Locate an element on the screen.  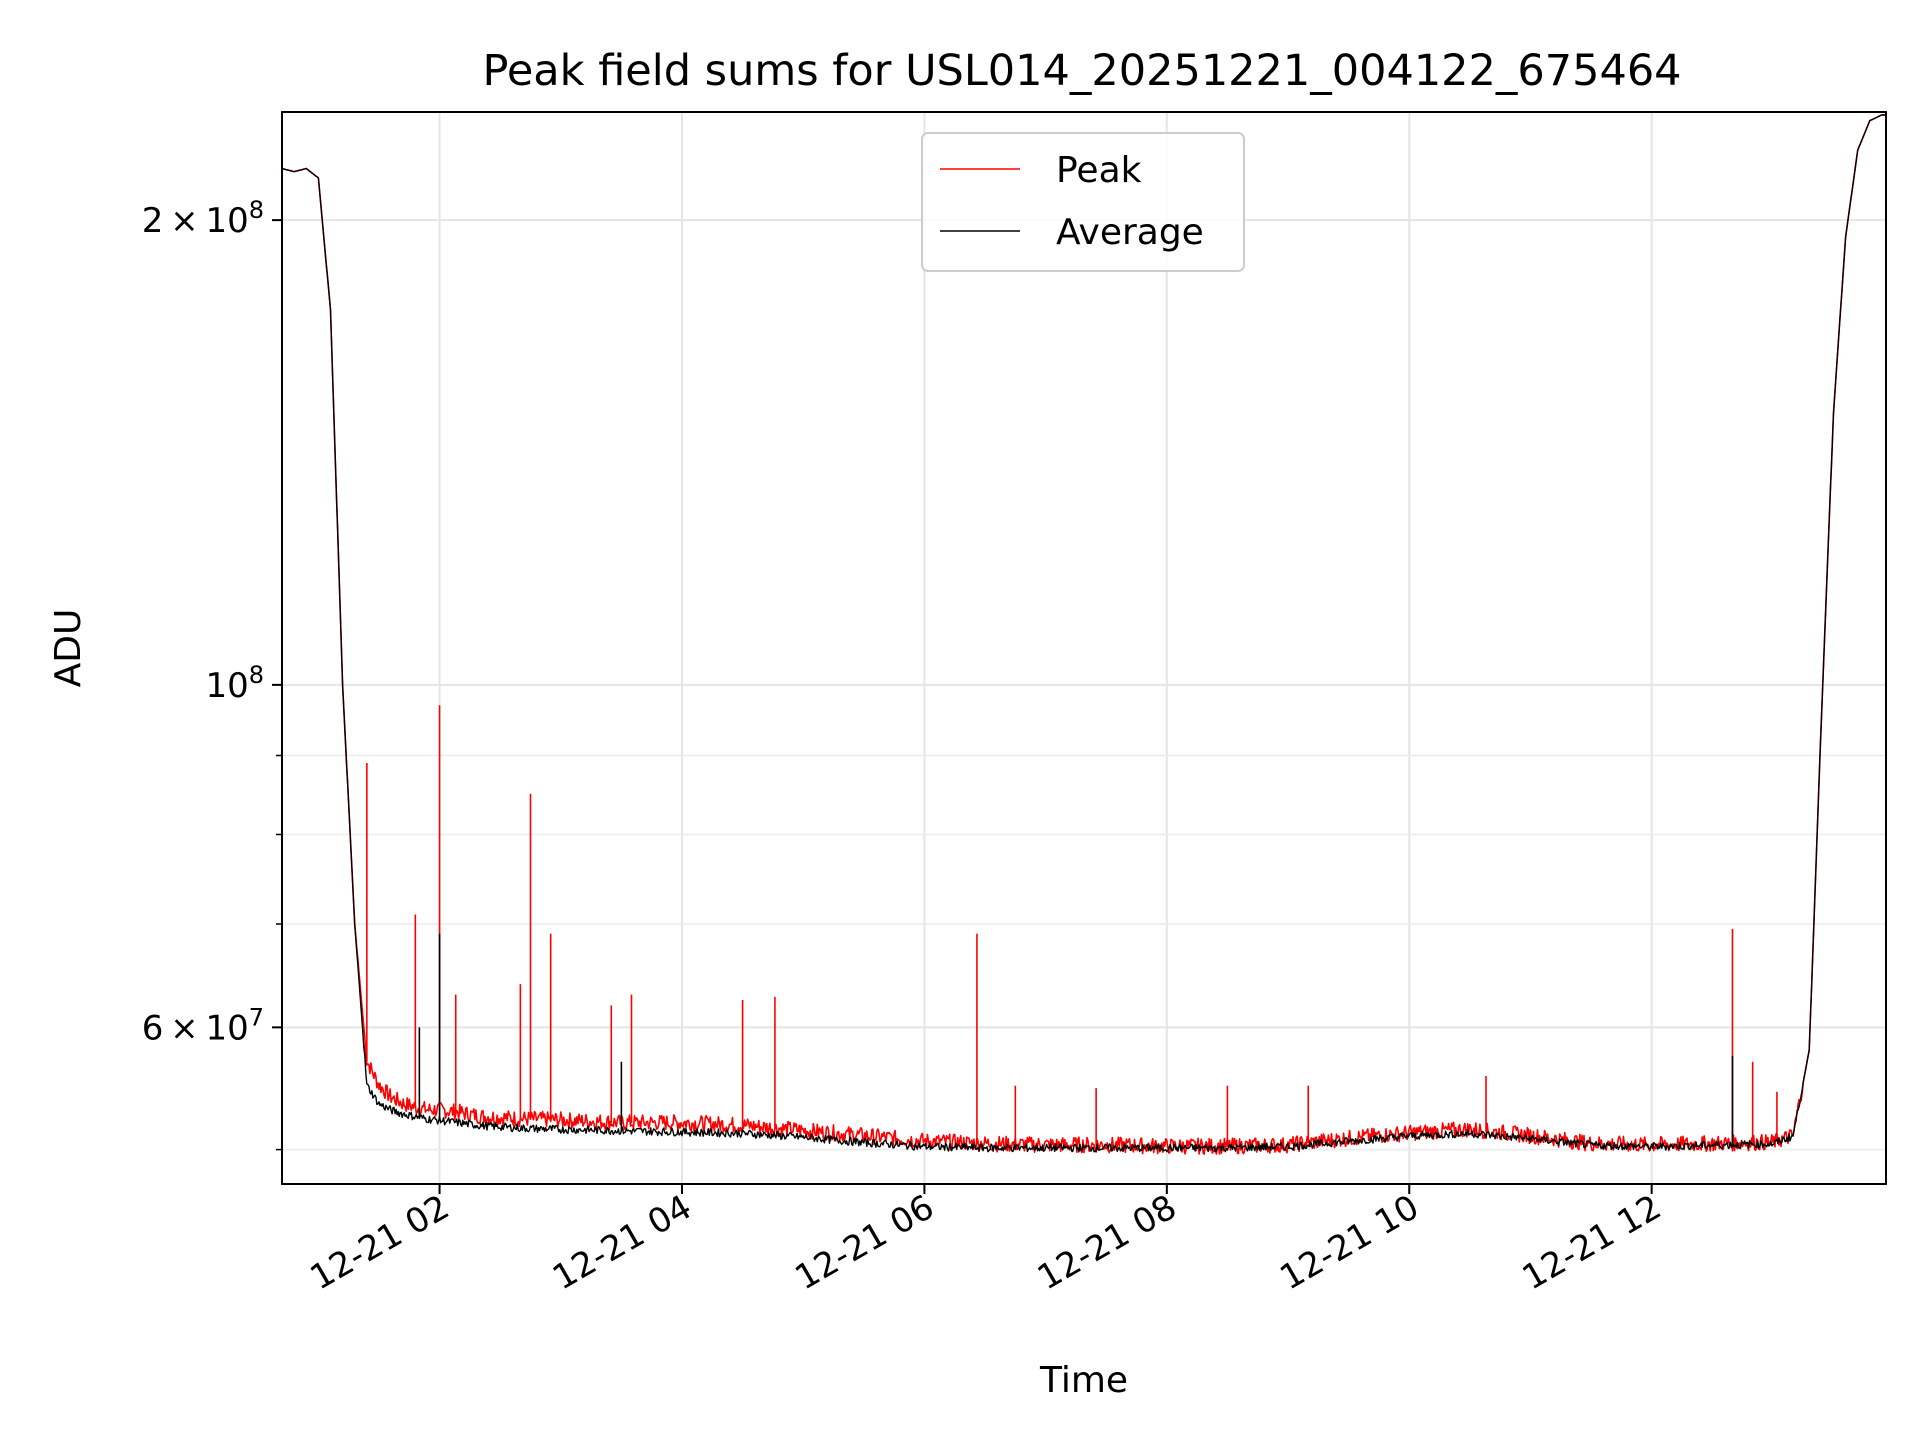
legend: Peak Average is located at coordinates (1083, 202).